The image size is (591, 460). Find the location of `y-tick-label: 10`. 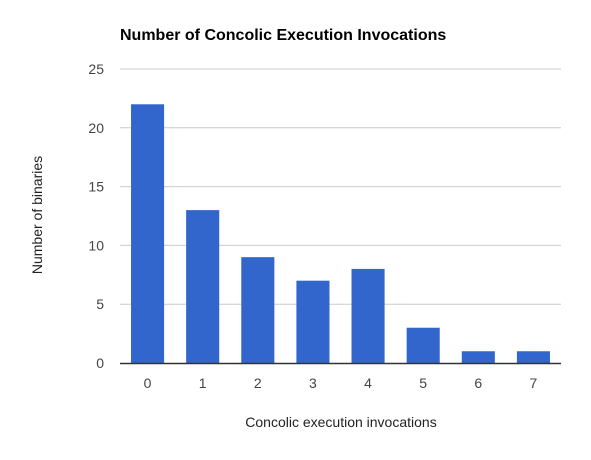

y-tick-label: 10 is located at coordinates (96, 245).